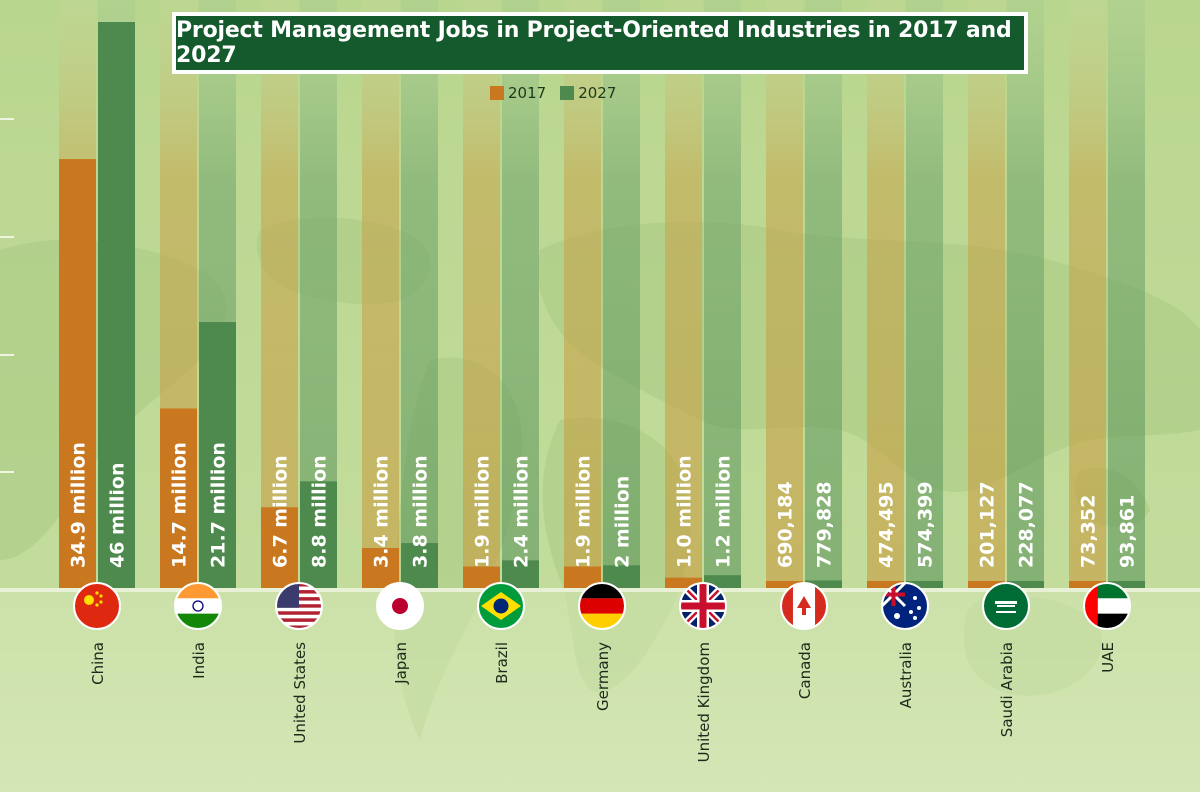 Image resolution: width=1200 pixels, height=792 pixels. I want to click on legend-item-2017: 2017, so click(518, 93).